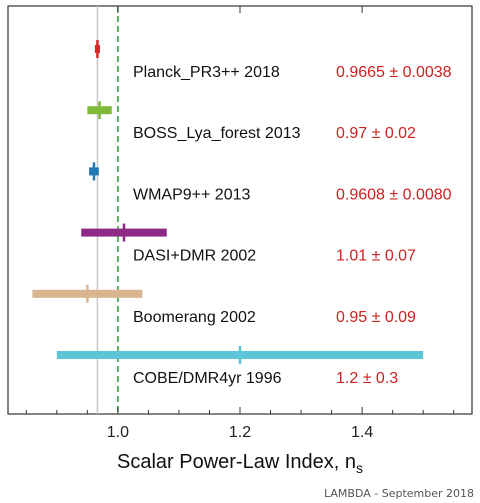  Describe the element at coordinates (194, 256) in the screenshot. I see `entry-name-label: DASI+DMR 2002` at that location.